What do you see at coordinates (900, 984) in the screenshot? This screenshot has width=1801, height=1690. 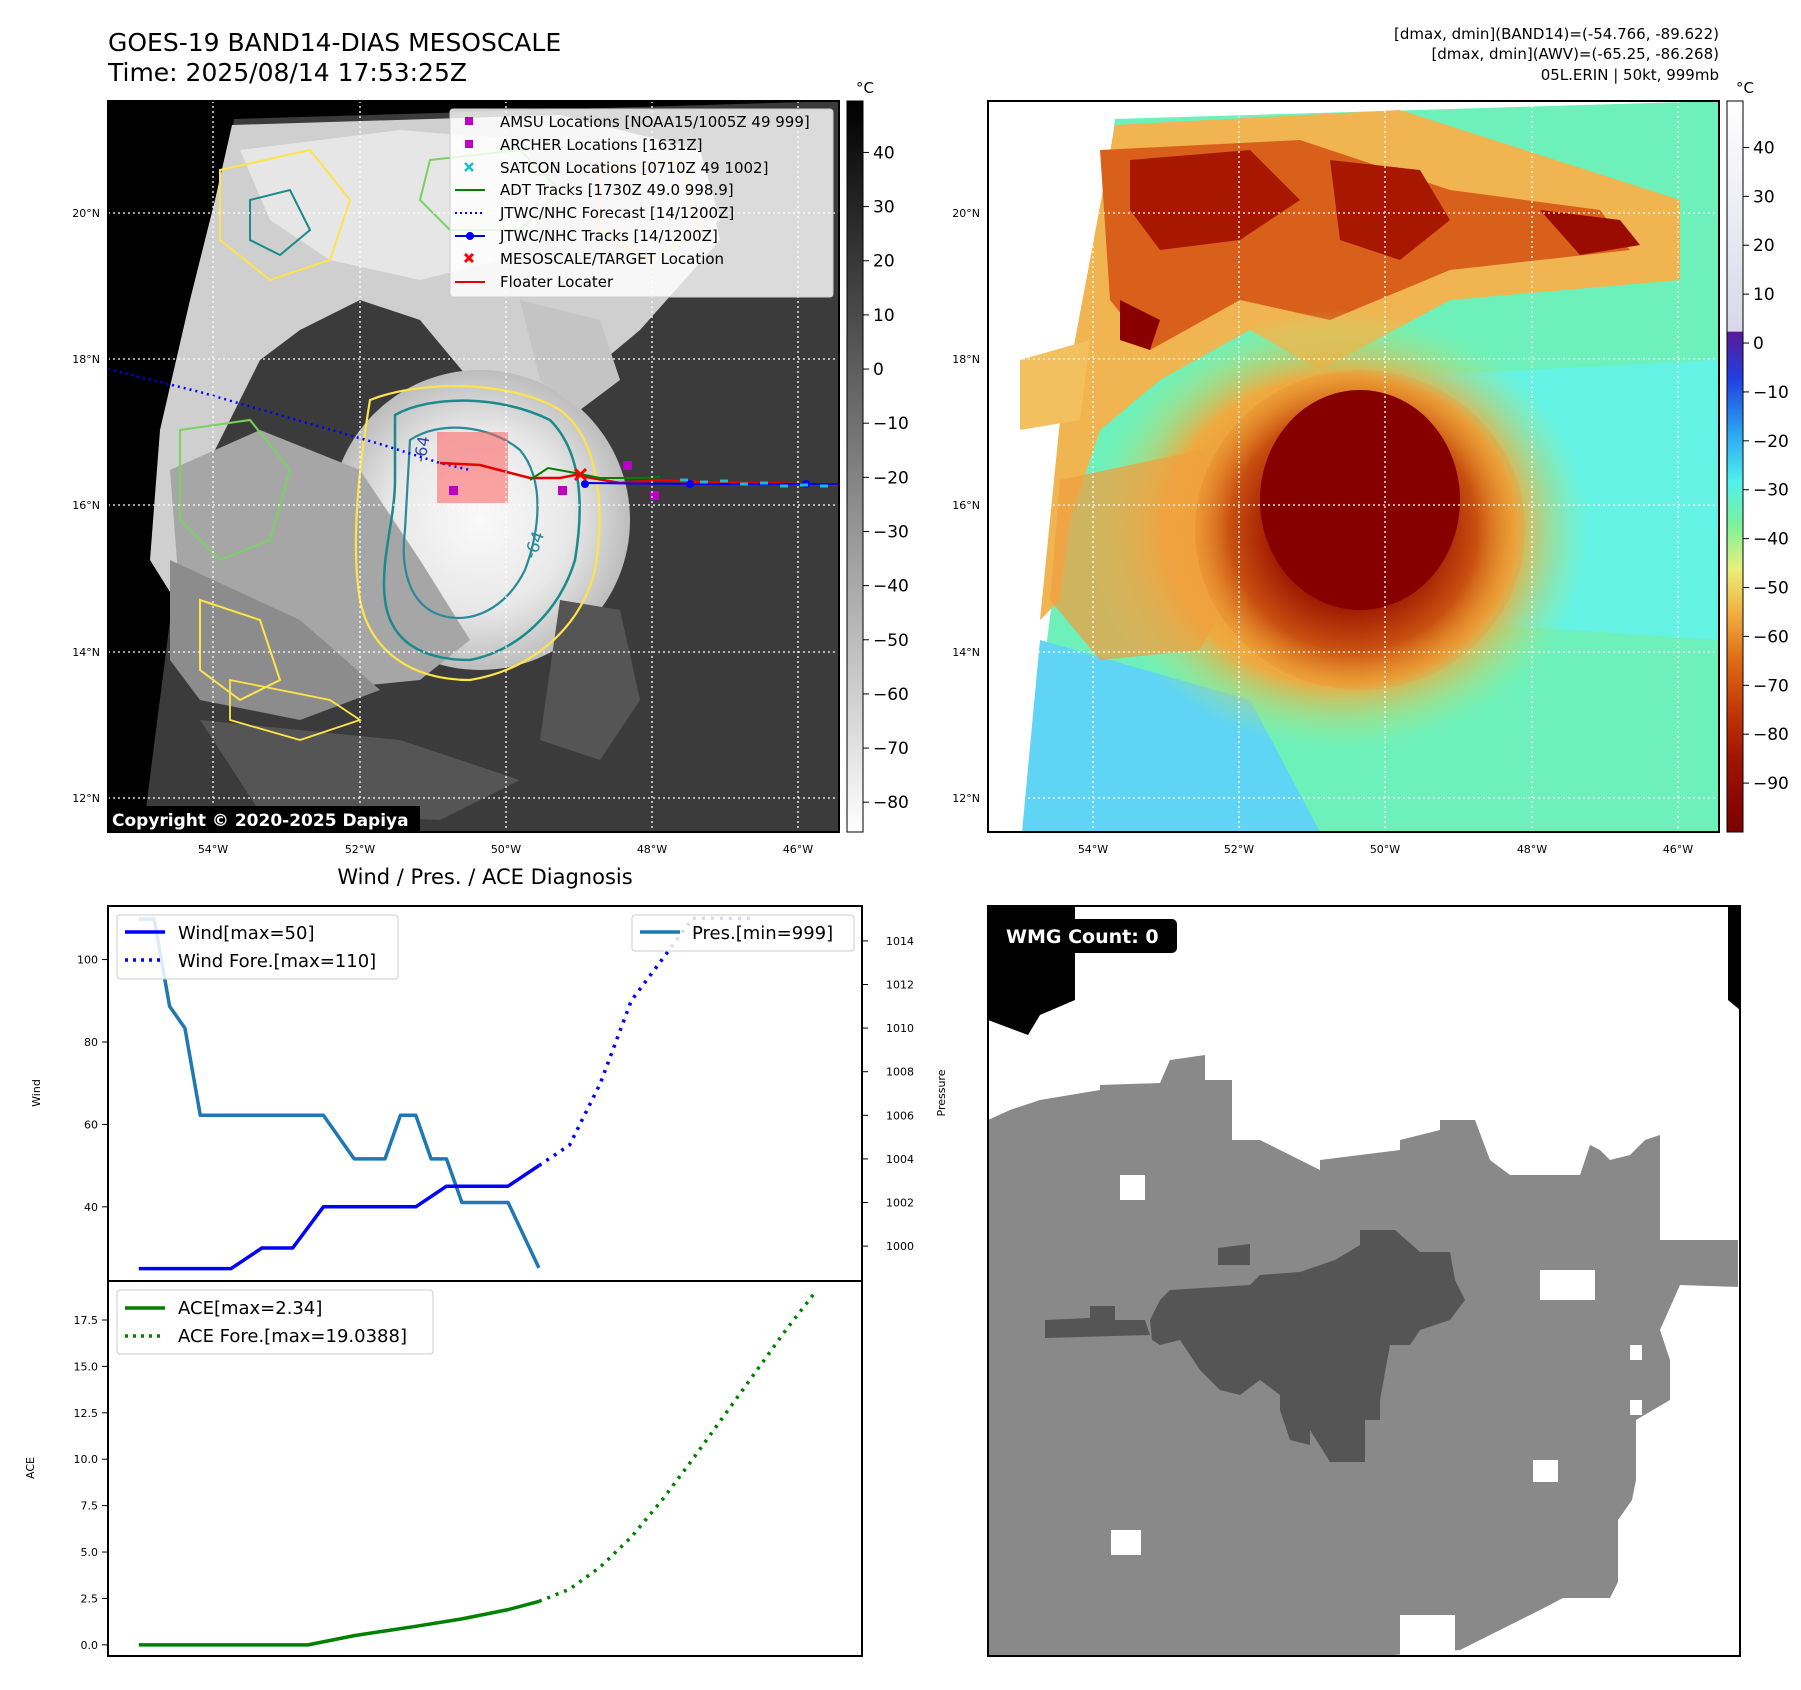 I see `y-tick-label: 1012` at bounding box center [900, 984].